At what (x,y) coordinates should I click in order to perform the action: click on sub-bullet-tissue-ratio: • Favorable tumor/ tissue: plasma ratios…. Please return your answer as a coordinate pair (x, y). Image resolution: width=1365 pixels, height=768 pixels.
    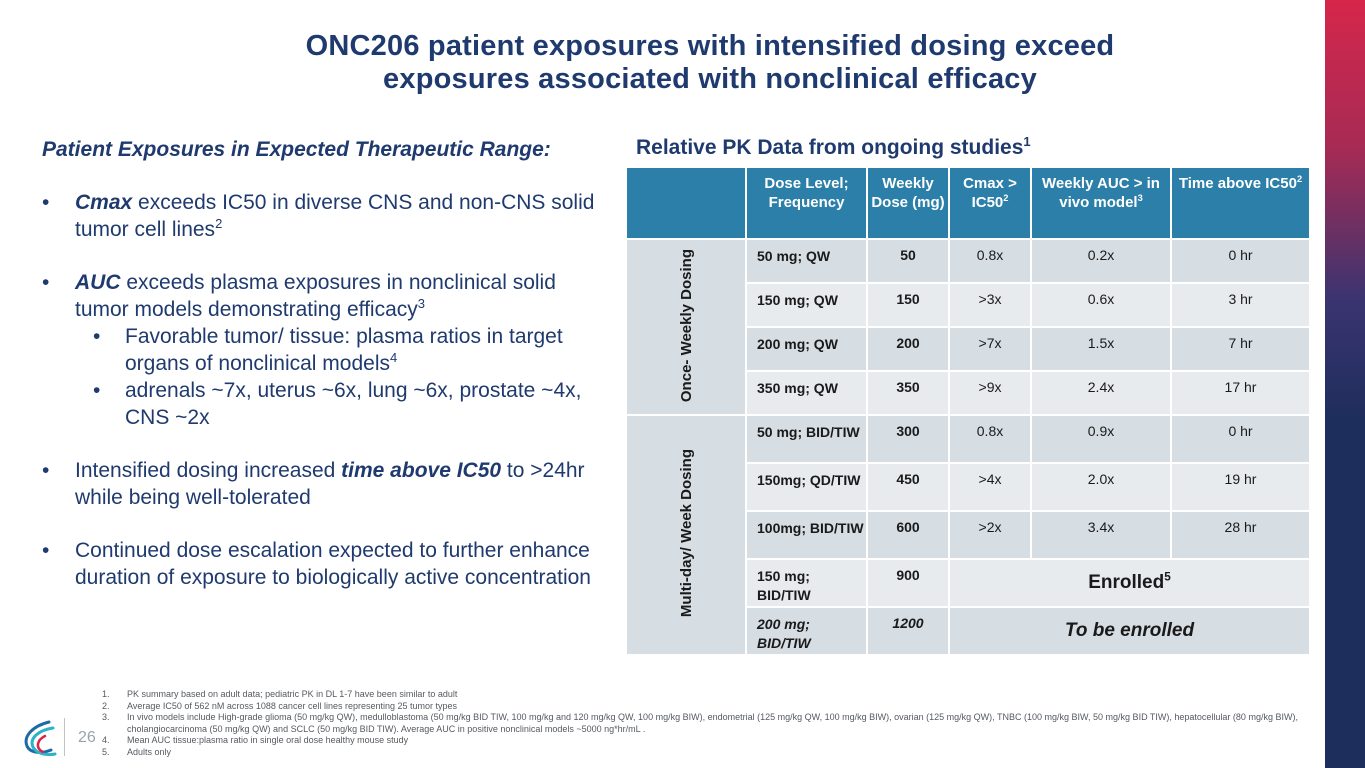
    Looking at the image, I should click on (328, 350).